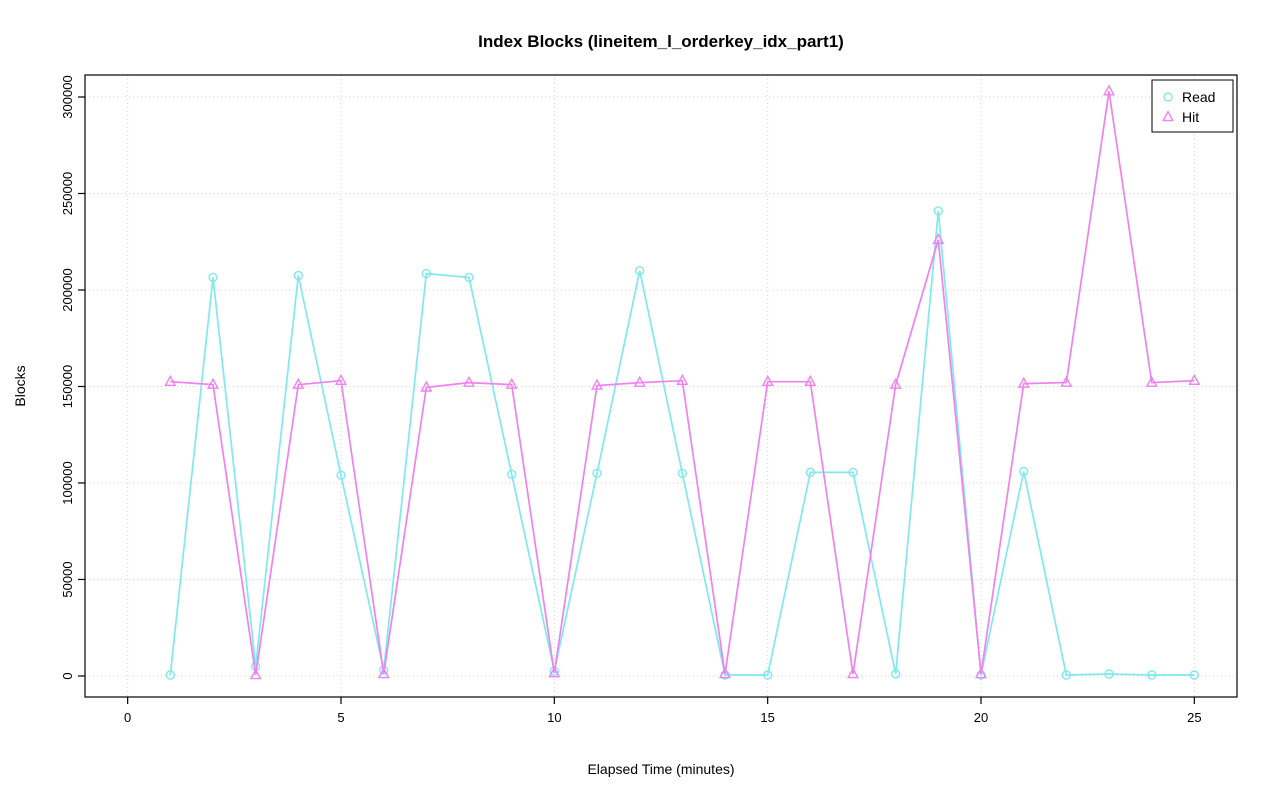 Image resolution: width=1280 pixels, height=801 pixels. Describe the element at coordinates (1198, 97) in the screenshot. I see `legend-label: Read` at that location.